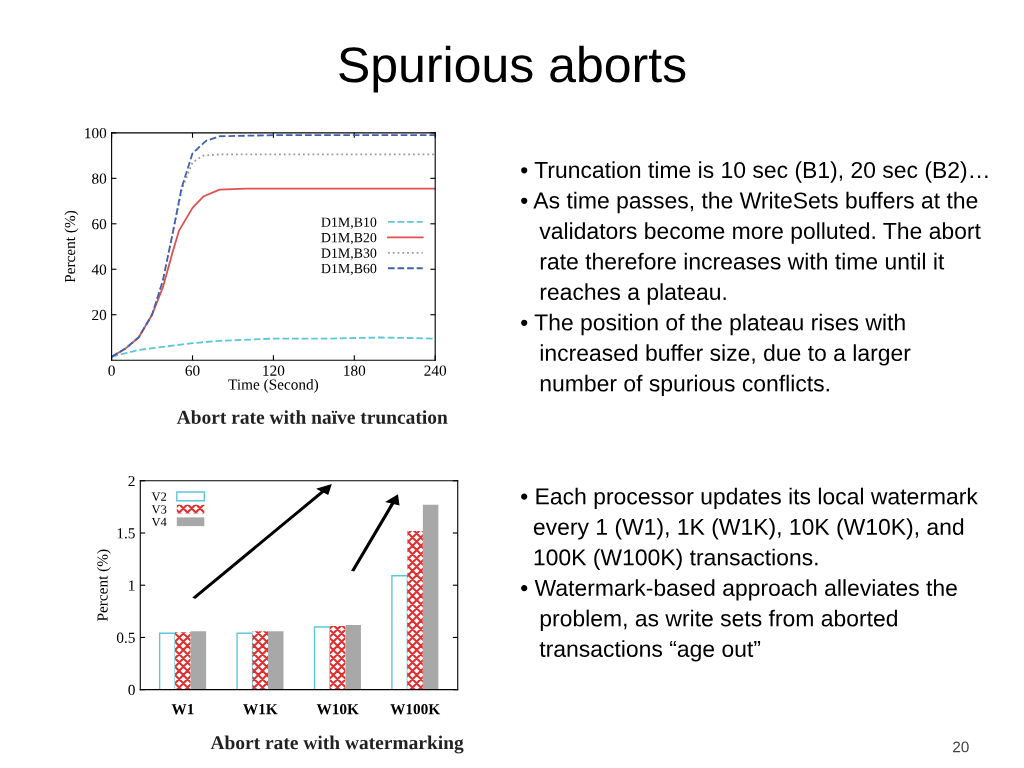  I want to click on y-tick-label: 80, so click(99, 178).